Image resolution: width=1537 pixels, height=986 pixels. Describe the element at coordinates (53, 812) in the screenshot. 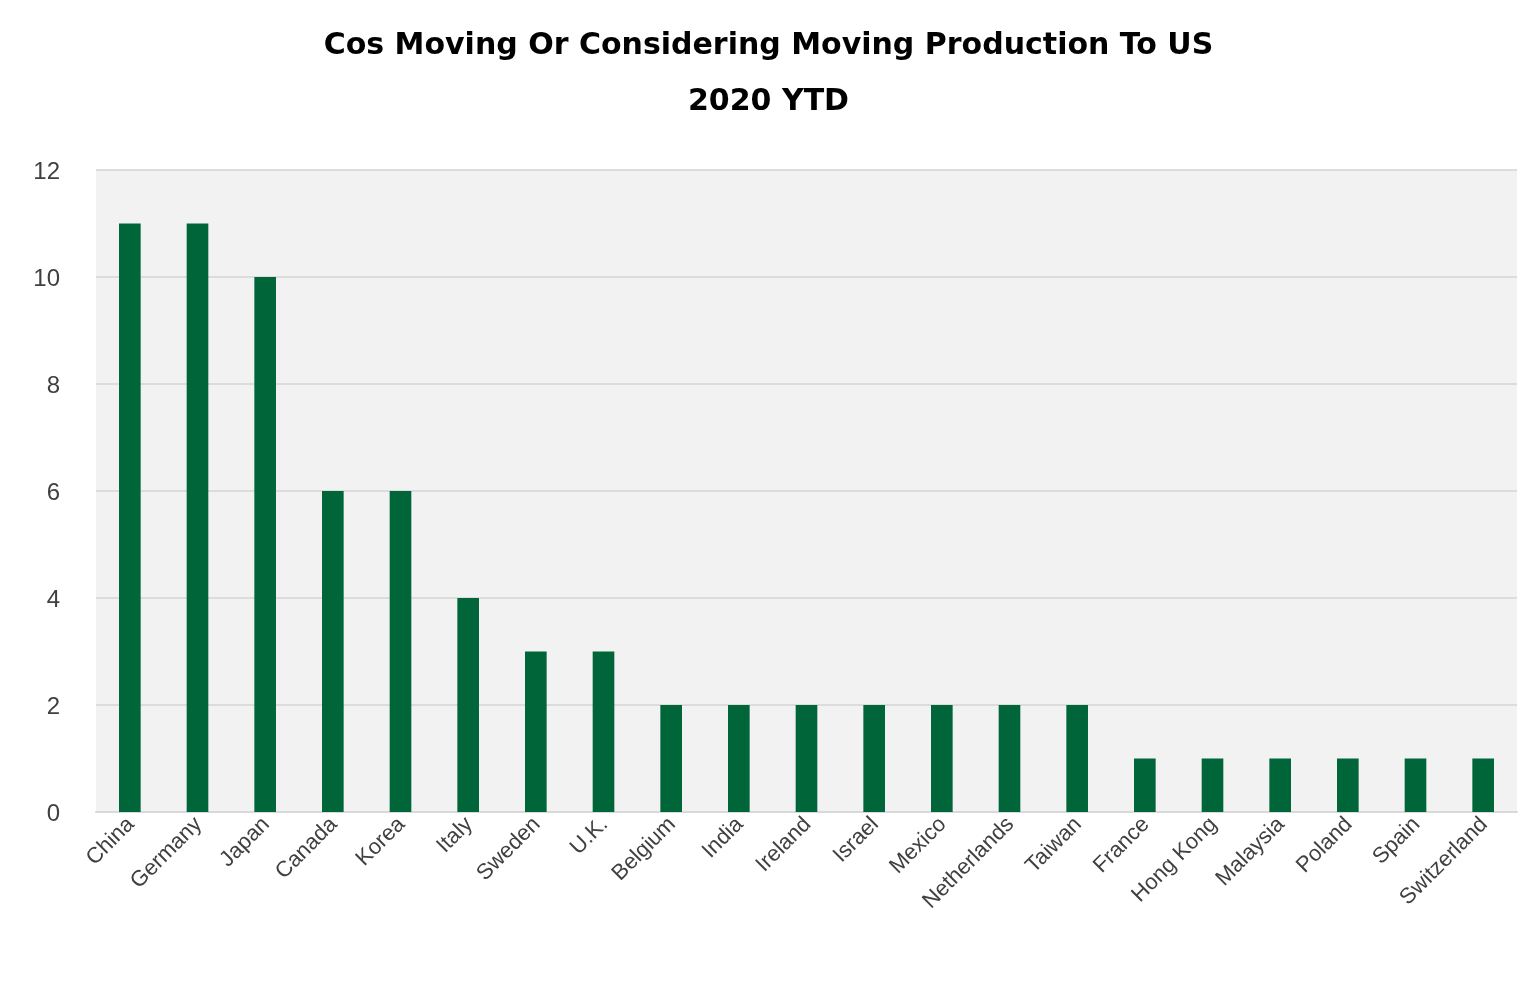

I see `y-tick-label: 0` at that location.